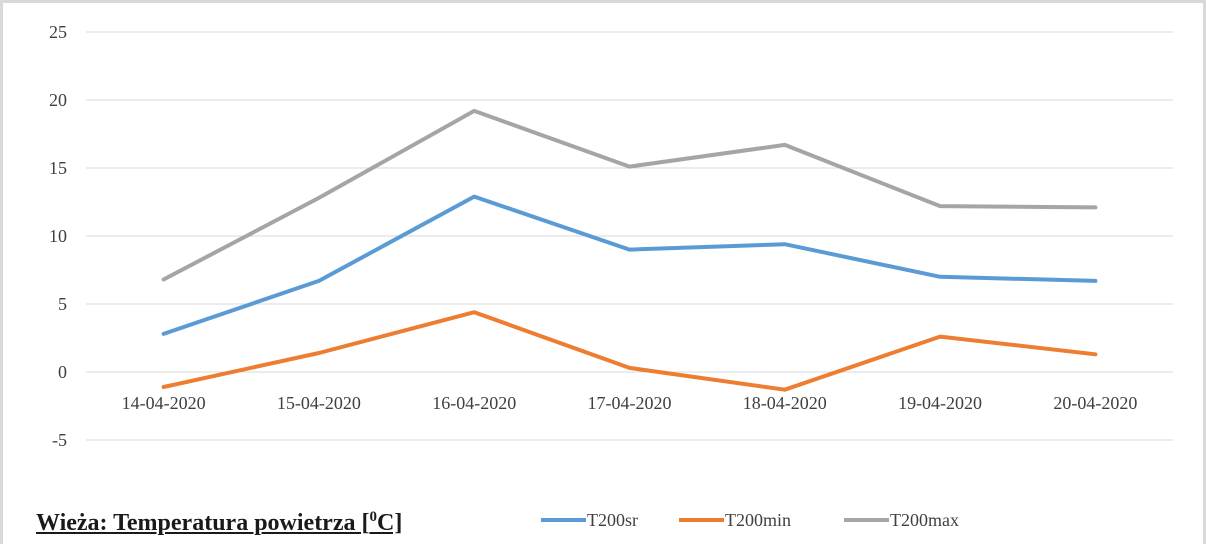 The width and height of the screenshot is (1206, 547). What do you see at coordinates (924, 520) in the screenshot?
I see `legend-label-t200max: T200max` at bounding box center [924, 520].